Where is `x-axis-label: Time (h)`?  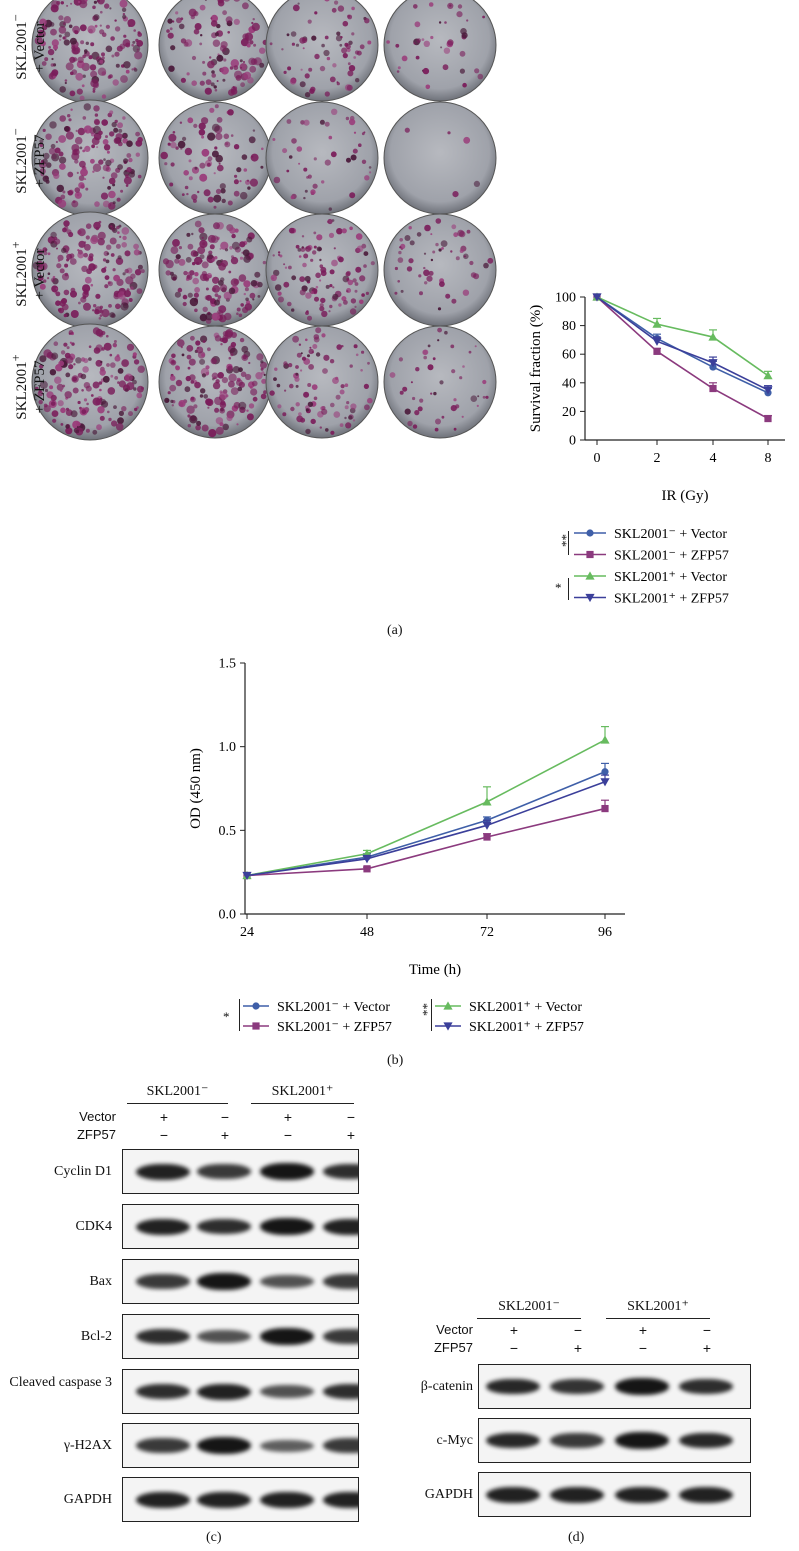 x-axis-label: Time (h) is located at coordinates (435, 970).